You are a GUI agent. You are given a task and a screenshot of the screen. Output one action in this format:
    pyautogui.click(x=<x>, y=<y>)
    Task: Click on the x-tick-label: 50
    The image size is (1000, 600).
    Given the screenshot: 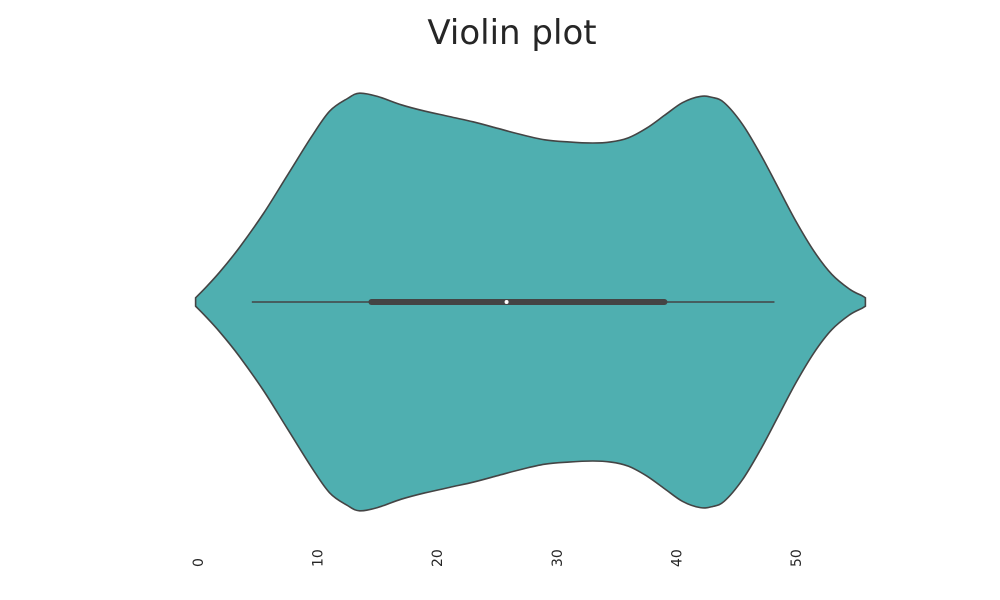 What is the action you would take?
    pyautogui.click(x=797, y=558)
    